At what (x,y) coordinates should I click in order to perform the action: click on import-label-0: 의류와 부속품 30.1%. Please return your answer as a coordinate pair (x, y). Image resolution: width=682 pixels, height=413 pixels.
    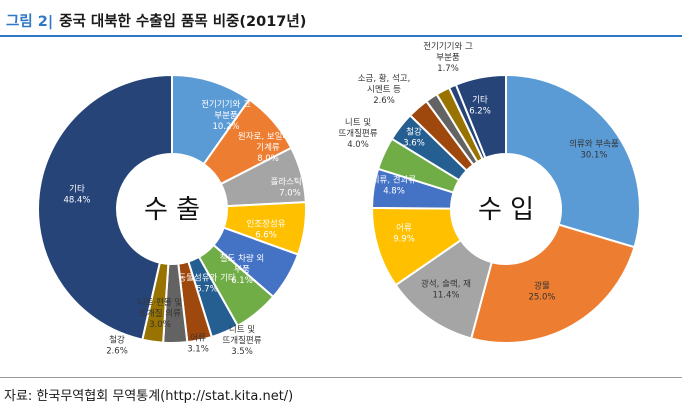
    Looking at the image, I should click on (594, 150).